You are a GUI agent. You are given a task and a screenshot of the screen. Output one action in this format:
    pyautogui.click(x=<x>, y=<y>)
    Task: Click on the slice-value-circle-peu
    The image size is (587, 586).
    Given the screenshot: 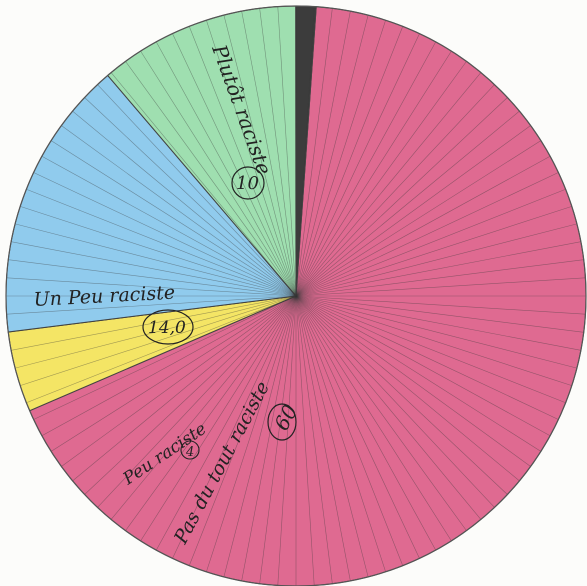 What is the action you would take?
    pyautogui.click(x=190, y=450)
    